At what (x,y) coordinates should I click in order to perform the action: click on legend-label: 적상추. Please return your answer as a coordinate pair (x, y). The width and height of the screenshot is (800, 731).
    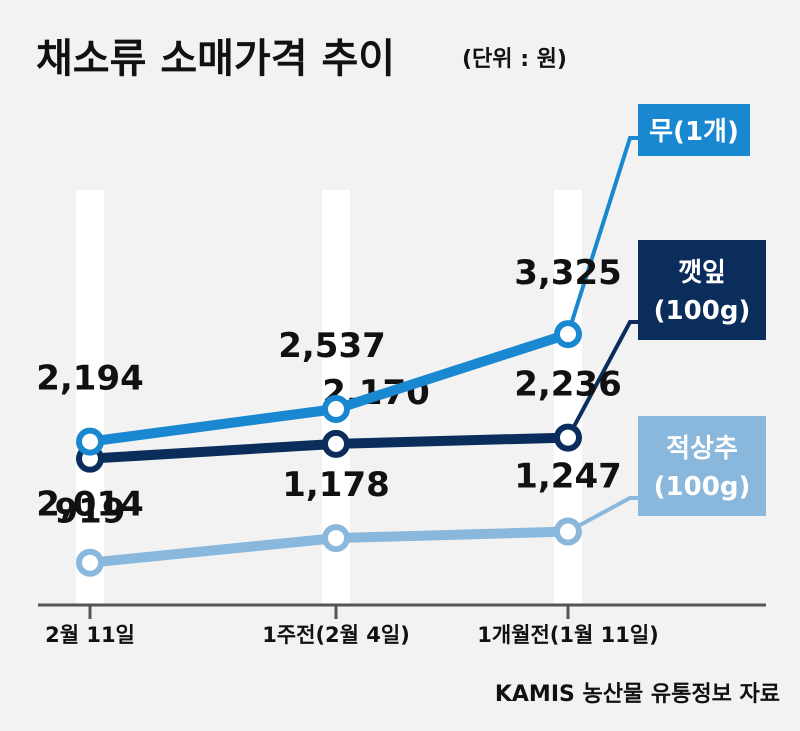
    Looking at the image, I should click on (702, 449).